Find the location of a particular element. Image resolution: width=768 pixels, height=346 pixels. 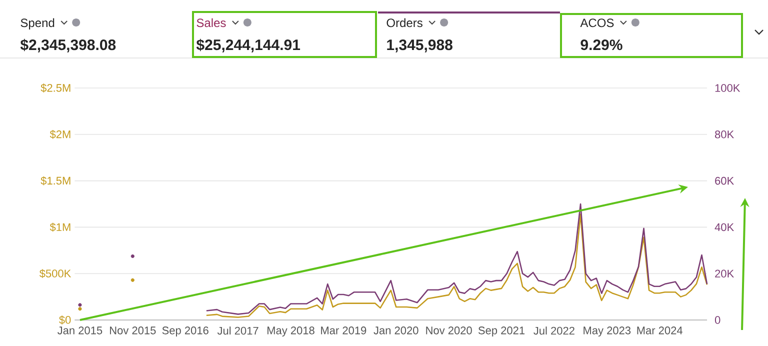

x-tick-label: Mar 2024 is located at coordinates (659, 330).